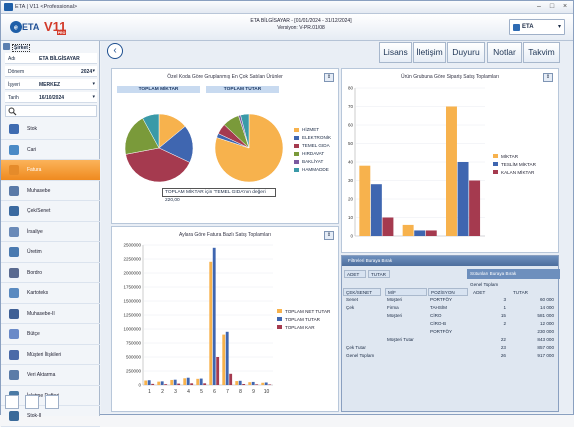 The image size is (574, 427). What do you see at coordinates (134, 343) in the screenshot?
I see `y-tick-label: 750000` at bounding box center [134, 343].